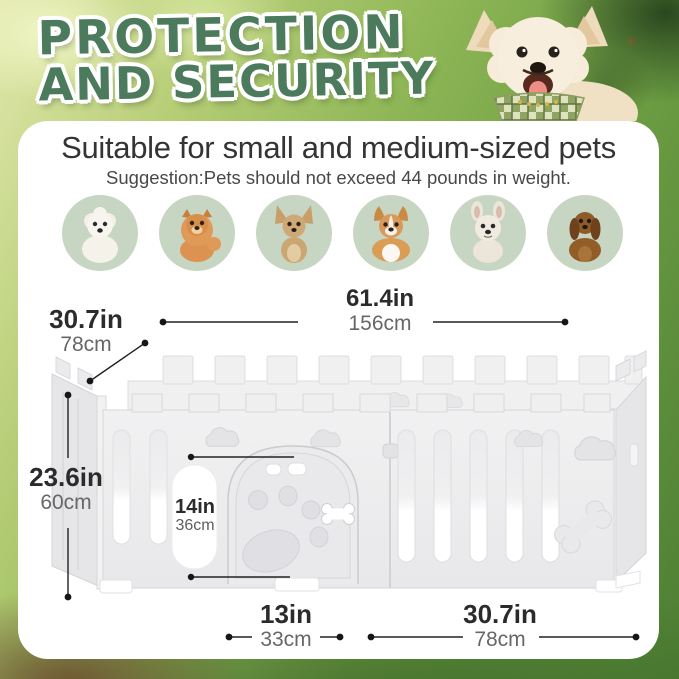 The width and height of the screenshot is (679, 679). Describe the element at coordinates (339, 233) in the screenshot. I see `pet-breed-row` at that location.